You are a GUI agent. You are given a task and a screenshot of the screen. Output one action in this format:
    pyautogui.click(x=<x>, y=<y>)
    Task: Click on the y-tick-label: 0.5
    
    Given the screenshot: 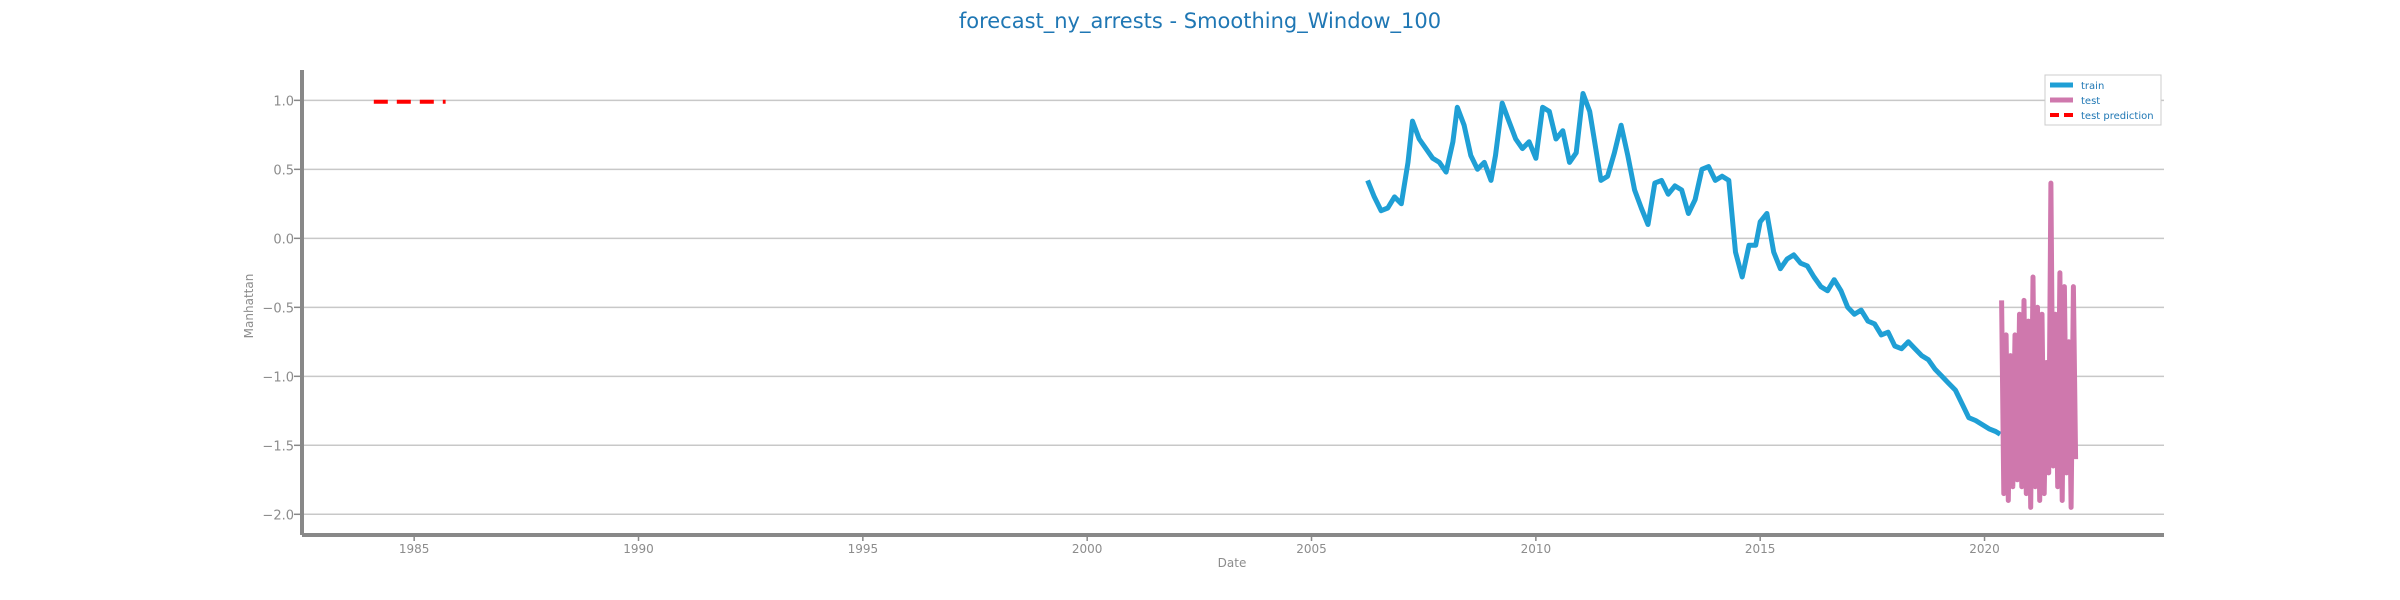 What is the action you would take?
    pyautogui.click(x=283, y=170)
    